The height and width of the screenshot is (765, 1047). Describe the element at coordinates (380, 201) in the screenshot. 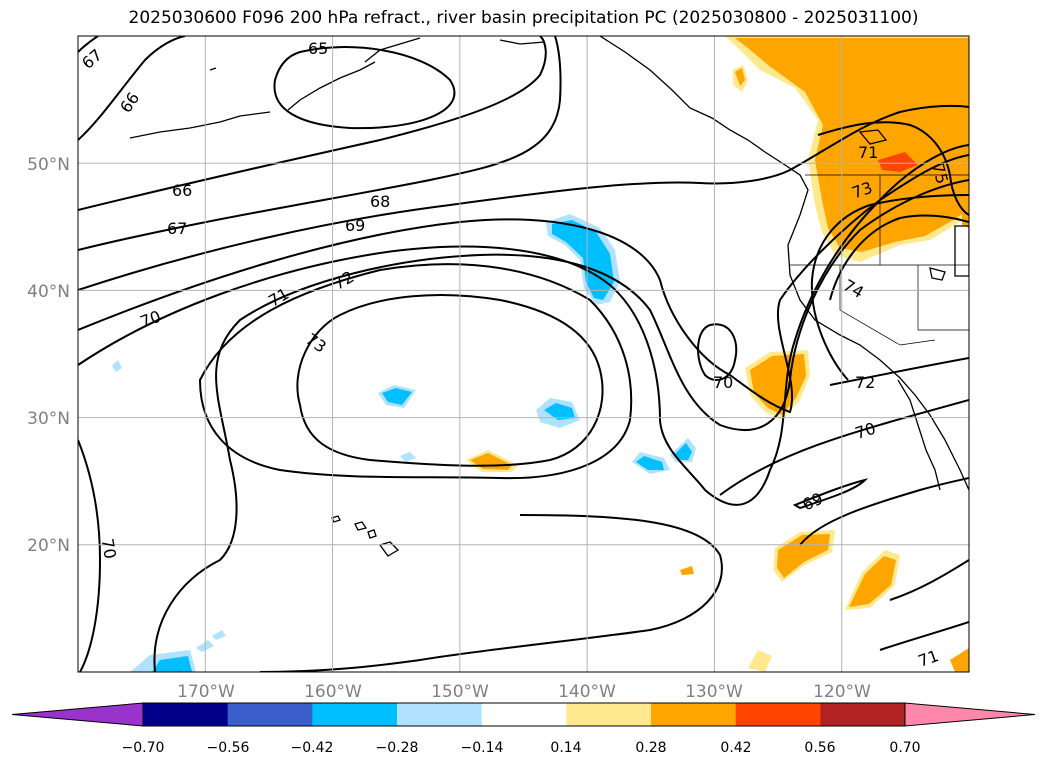

I see `contour-label: 68` at that location.